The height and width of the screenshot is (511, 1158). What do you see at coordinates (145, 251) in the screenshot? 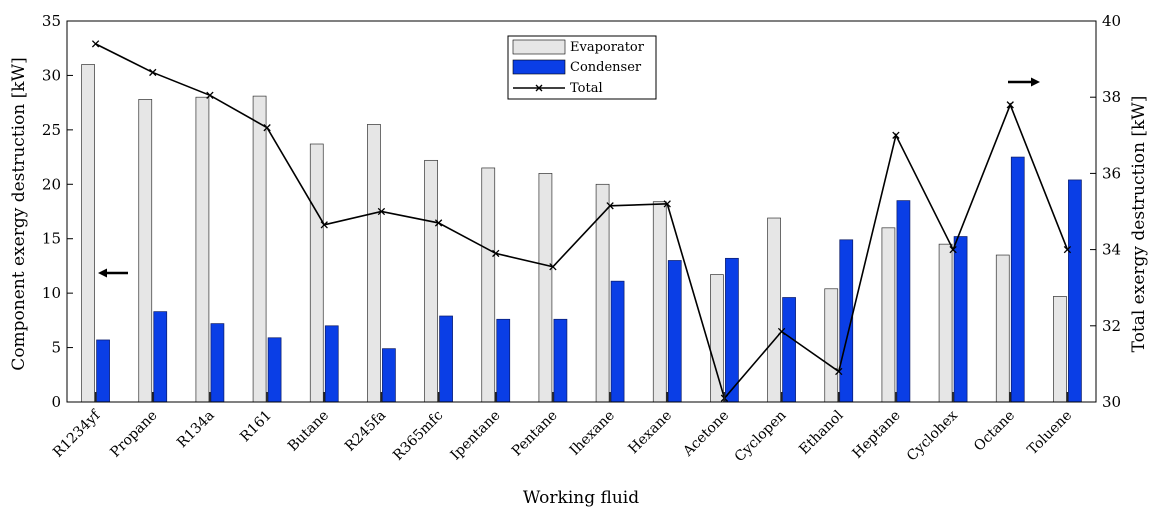
I see `bar-evaporator-propane` at bounding box center [145, 251].